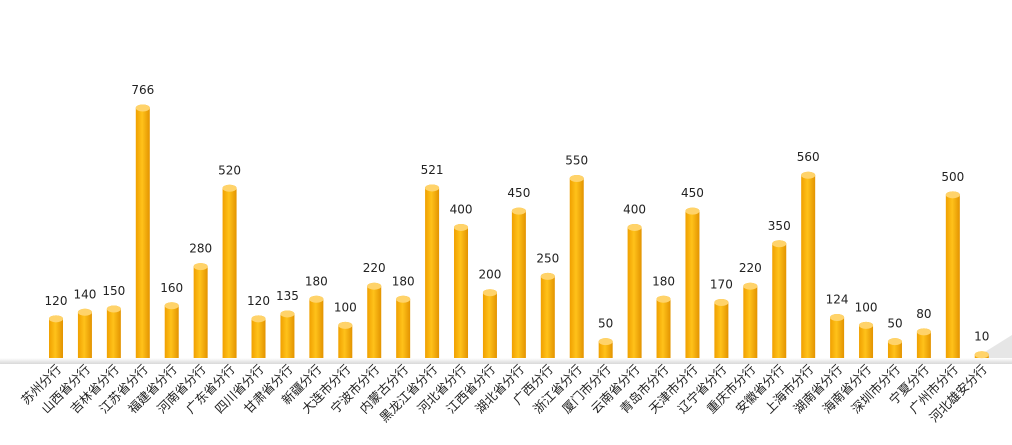 This screenshot has width=1012, height=445. I want to click on value-label: 160, so click(171, 288).